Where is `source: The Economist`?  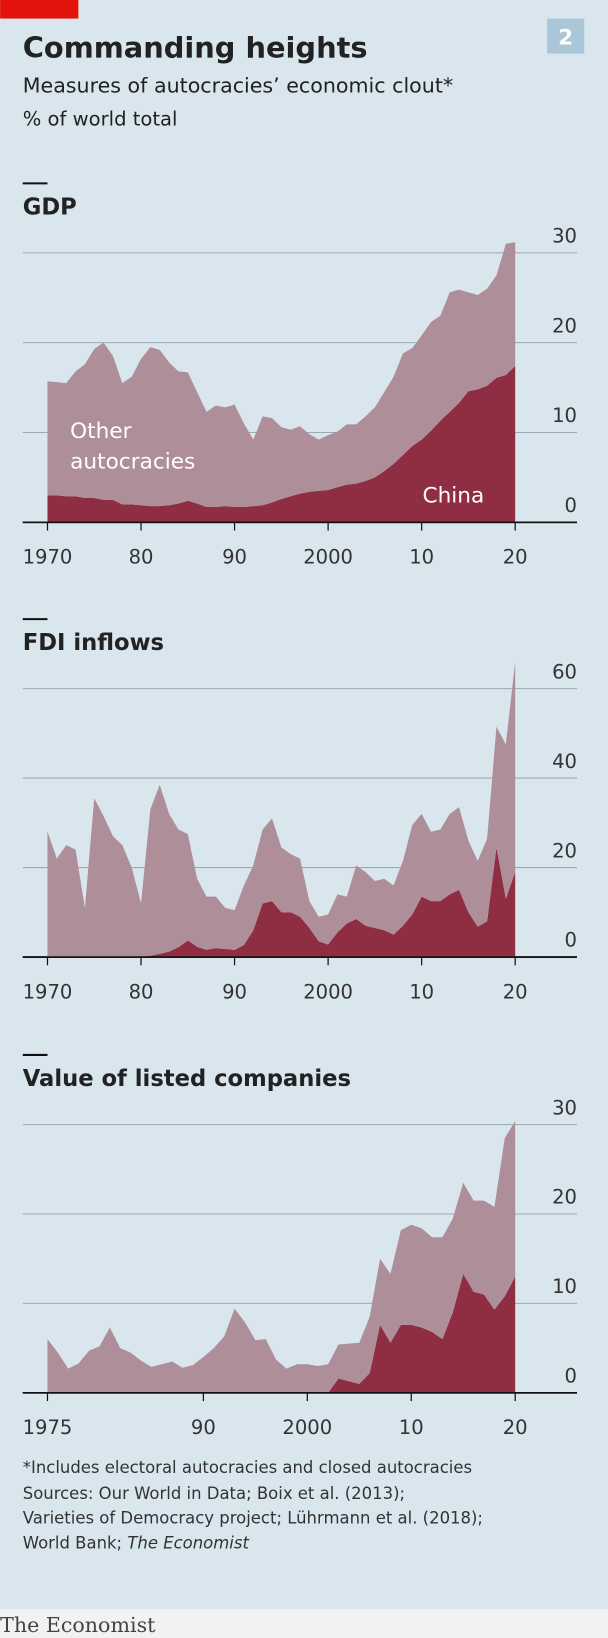 source: The Economist is located at coordinates (188, 1542).